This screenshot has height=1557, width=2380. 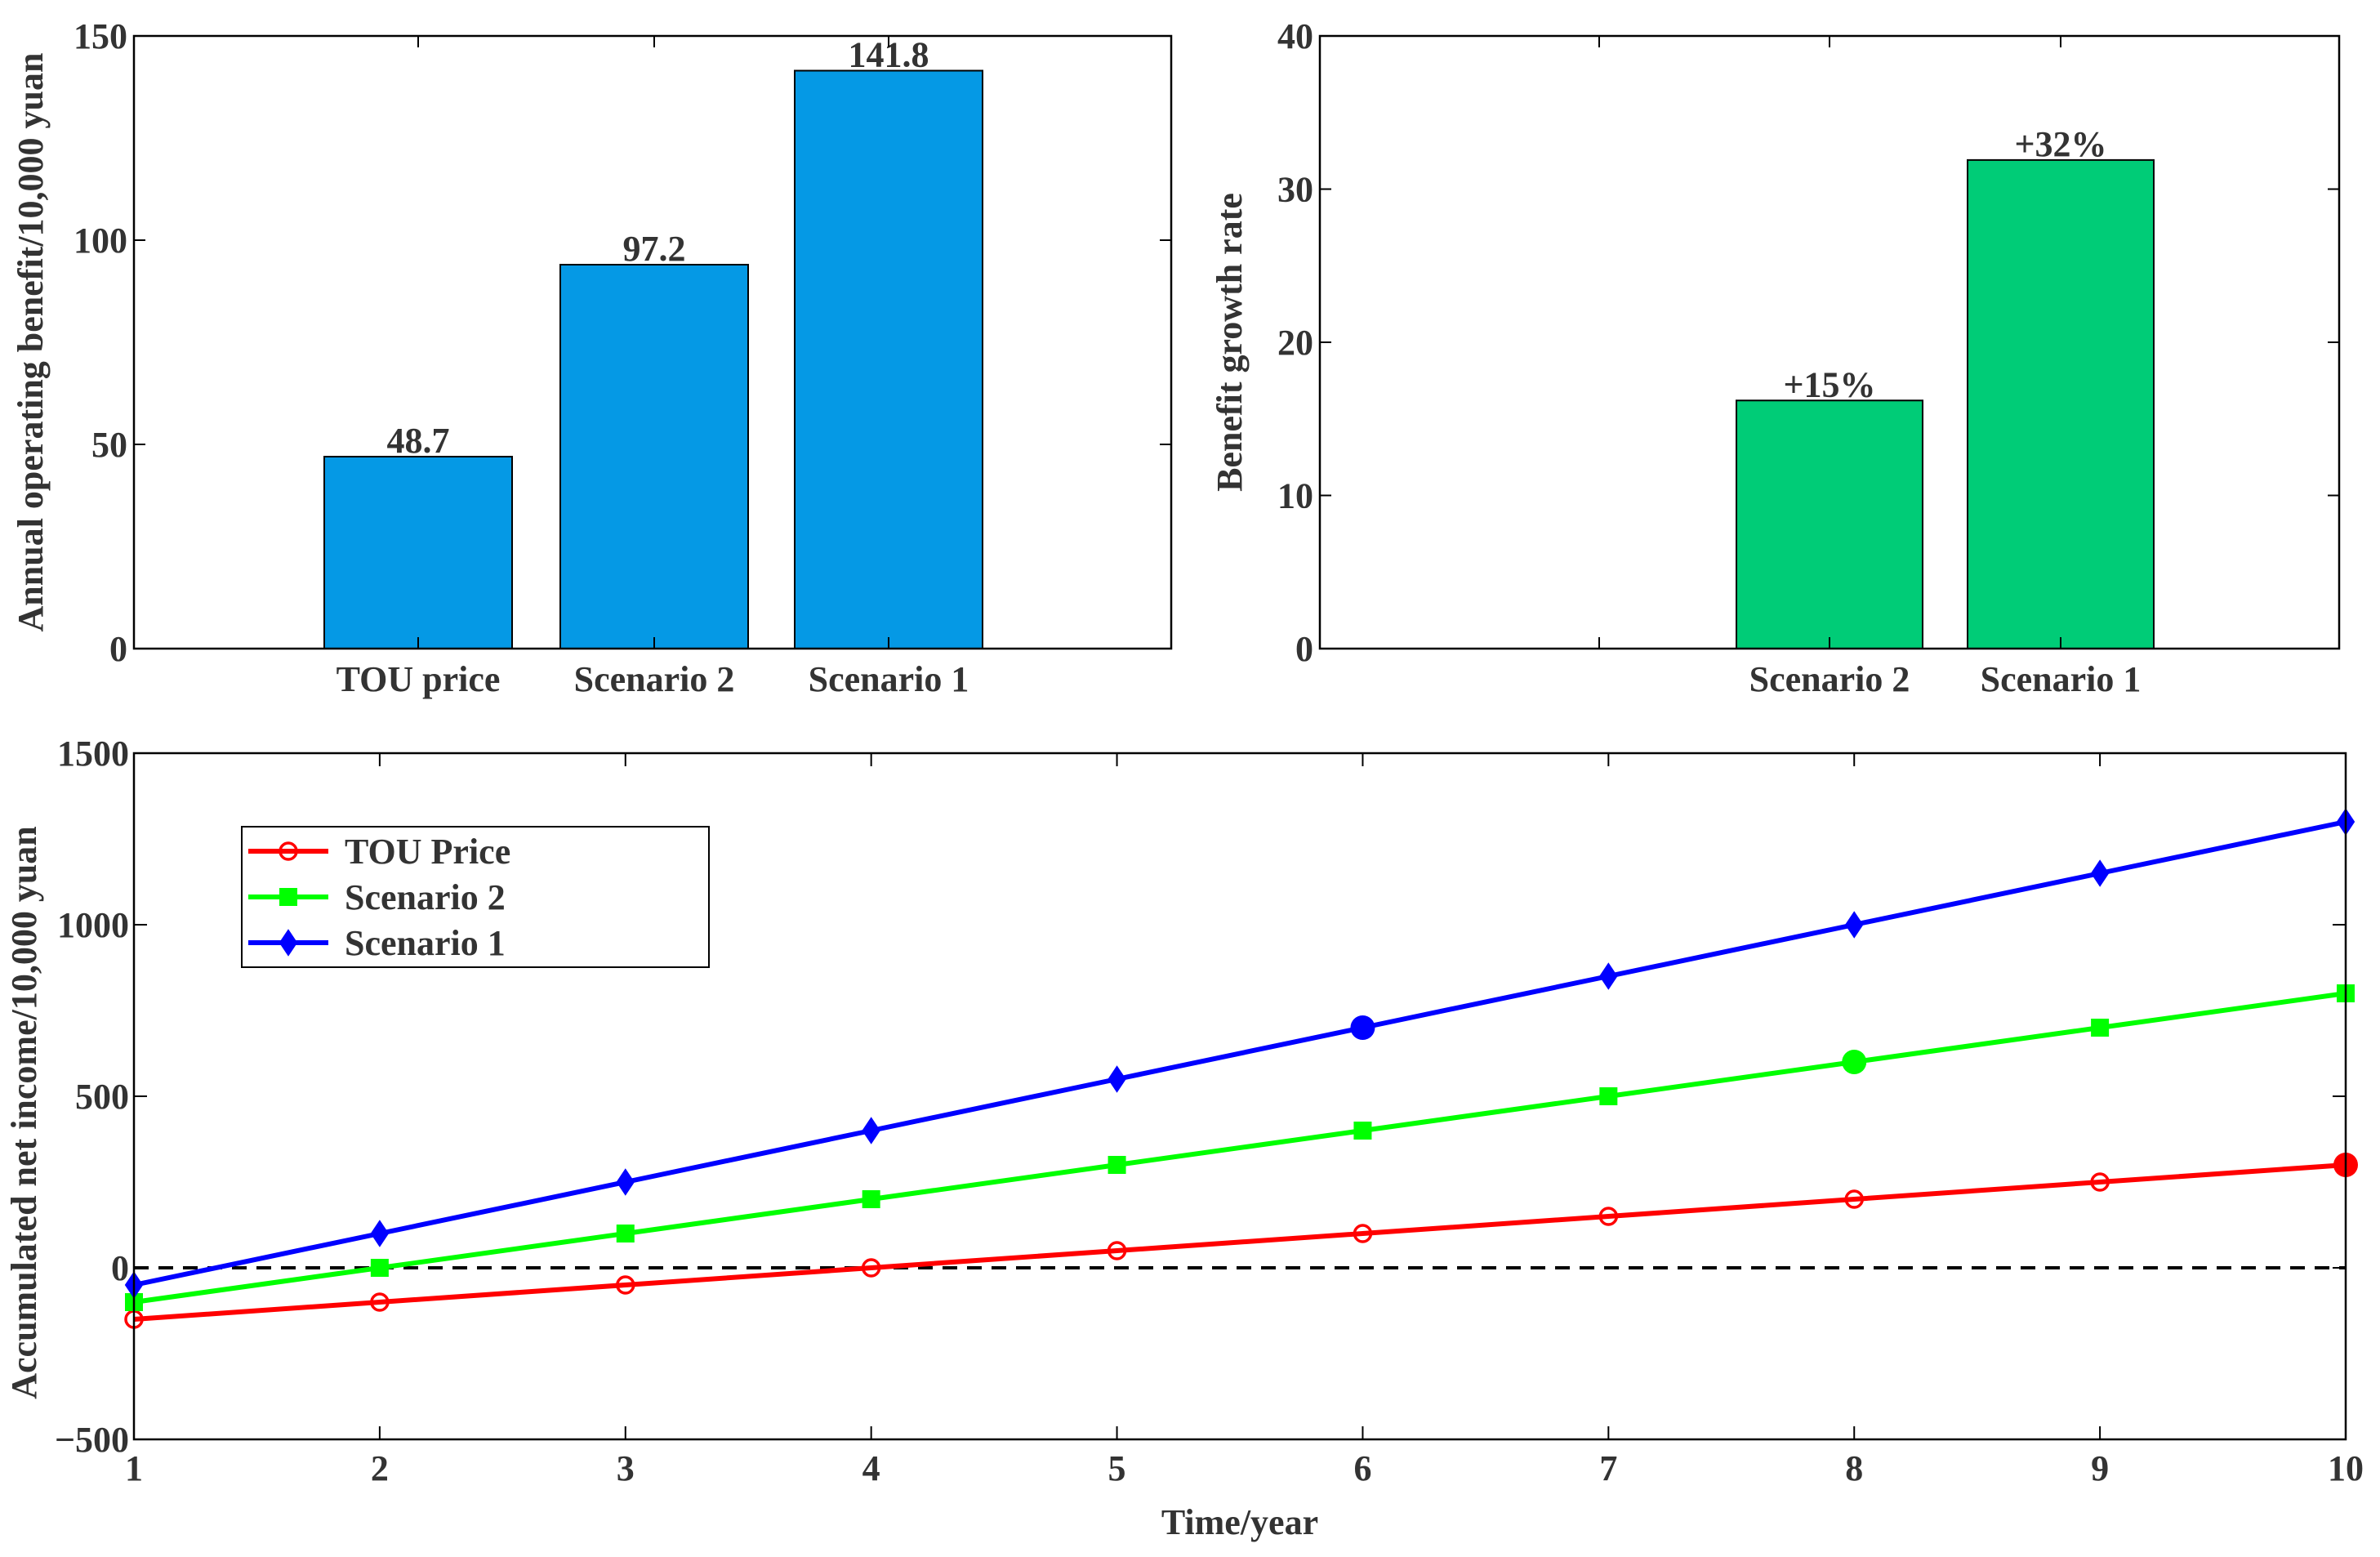 I want to click on series-line, so click(x=1240, y=1242).